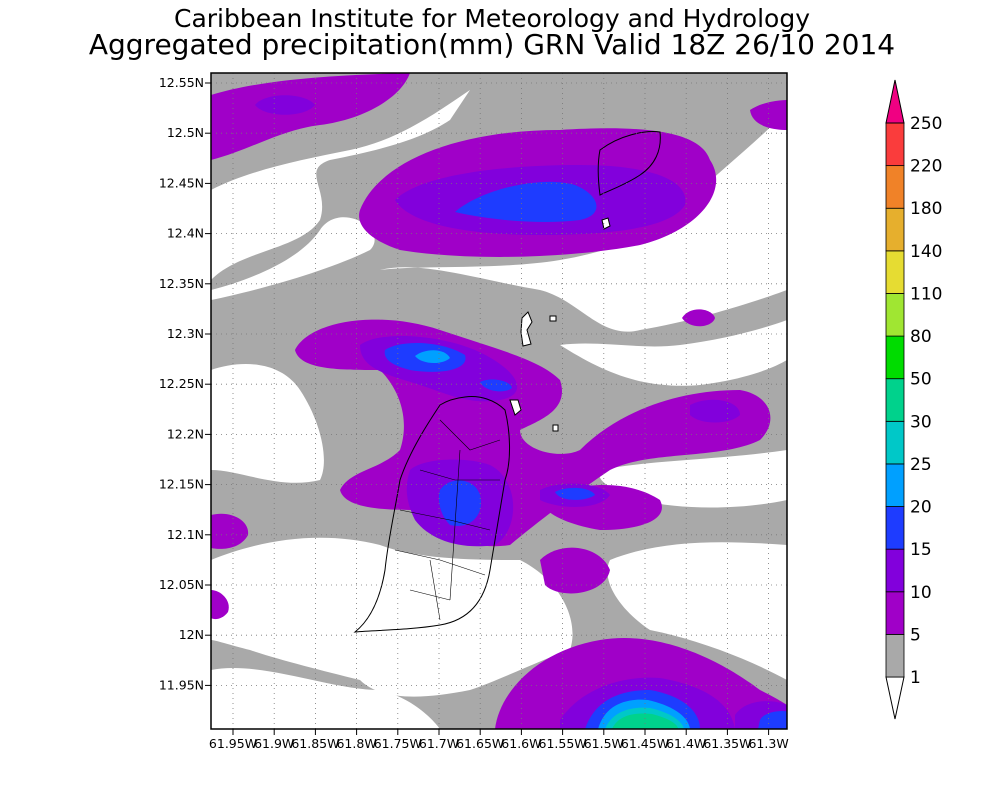 The image size is (1000, 800). What do you see at coordinates (921, 422) in the screenshot?
I see `colorbar-label: 30` at bounding box center [921, 422].